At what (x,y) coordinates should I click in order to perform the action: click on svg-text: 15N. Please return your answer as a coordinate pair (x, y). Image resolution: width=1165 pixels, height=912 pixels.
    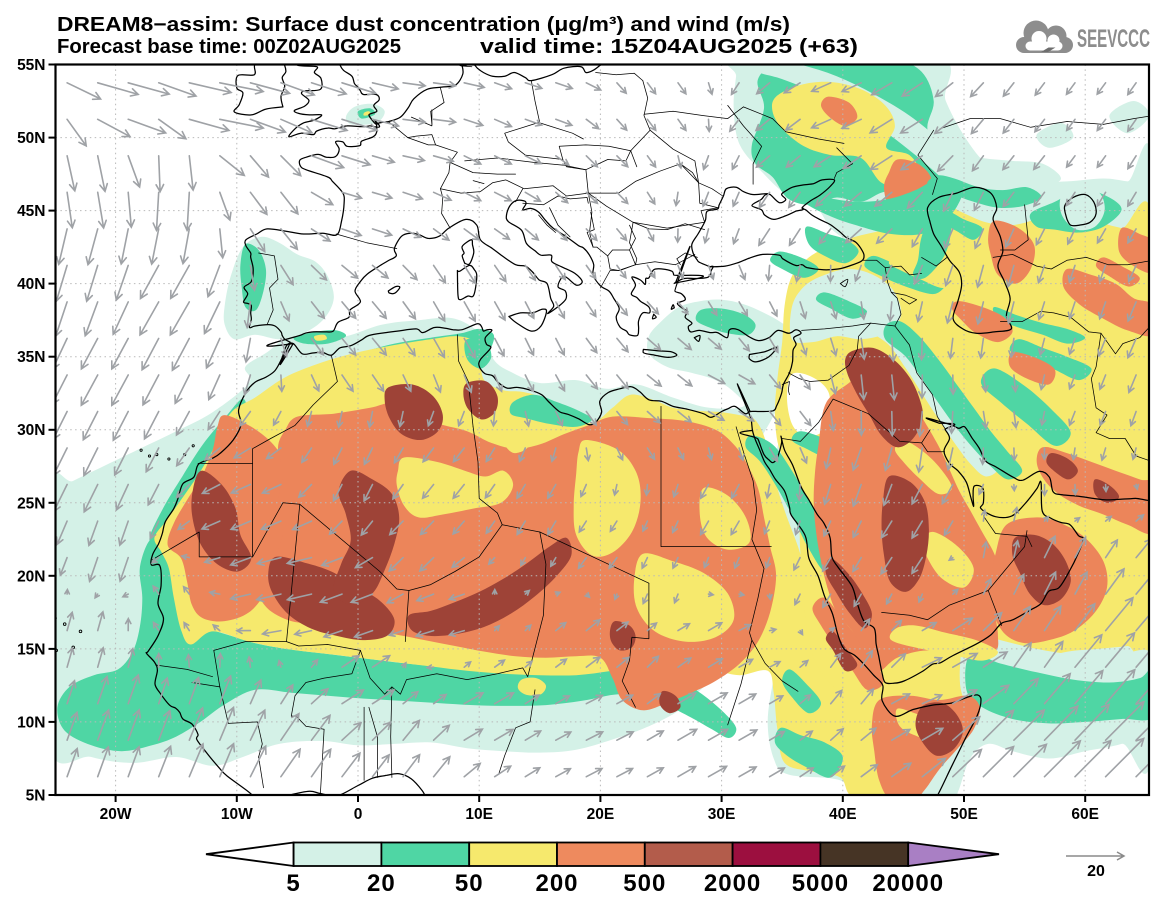
    Looking at the image, I should click on (31, 649).